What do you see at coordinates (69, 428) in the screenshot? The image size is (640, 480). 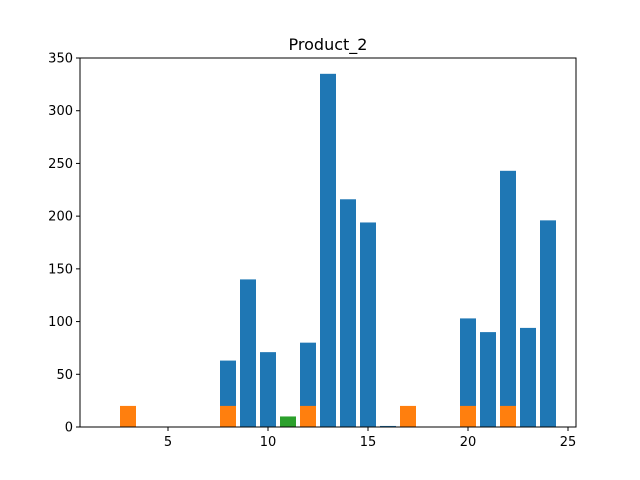 I see `y-tick-label-0: 0` at bounding box center [69, 428].